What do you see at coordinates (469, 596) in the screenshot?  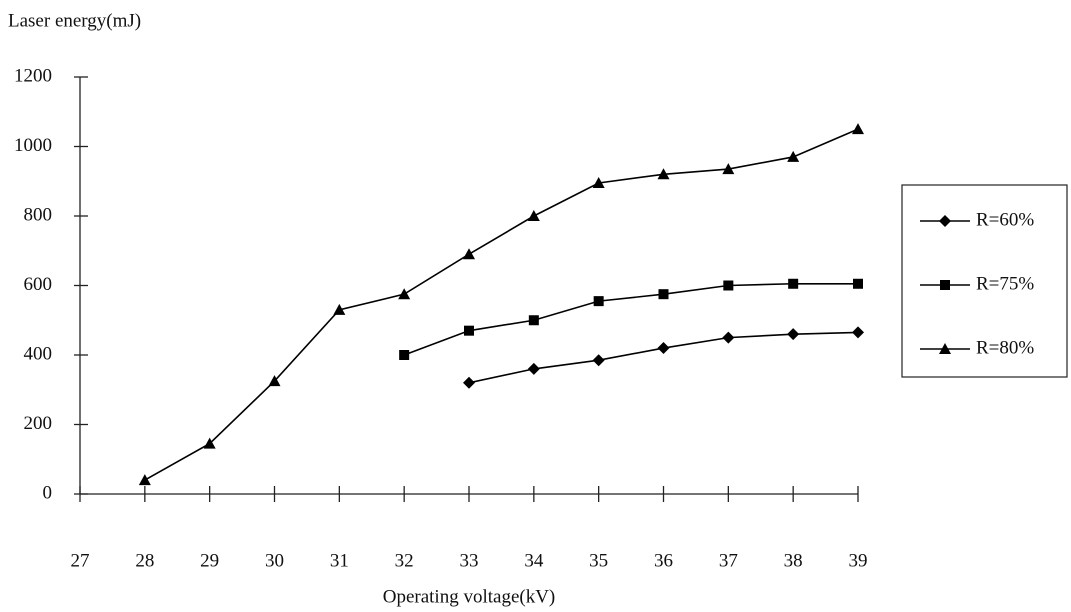 I see `x-axis-title: Operating voltage(kV)` at bounding box center [469, 596].